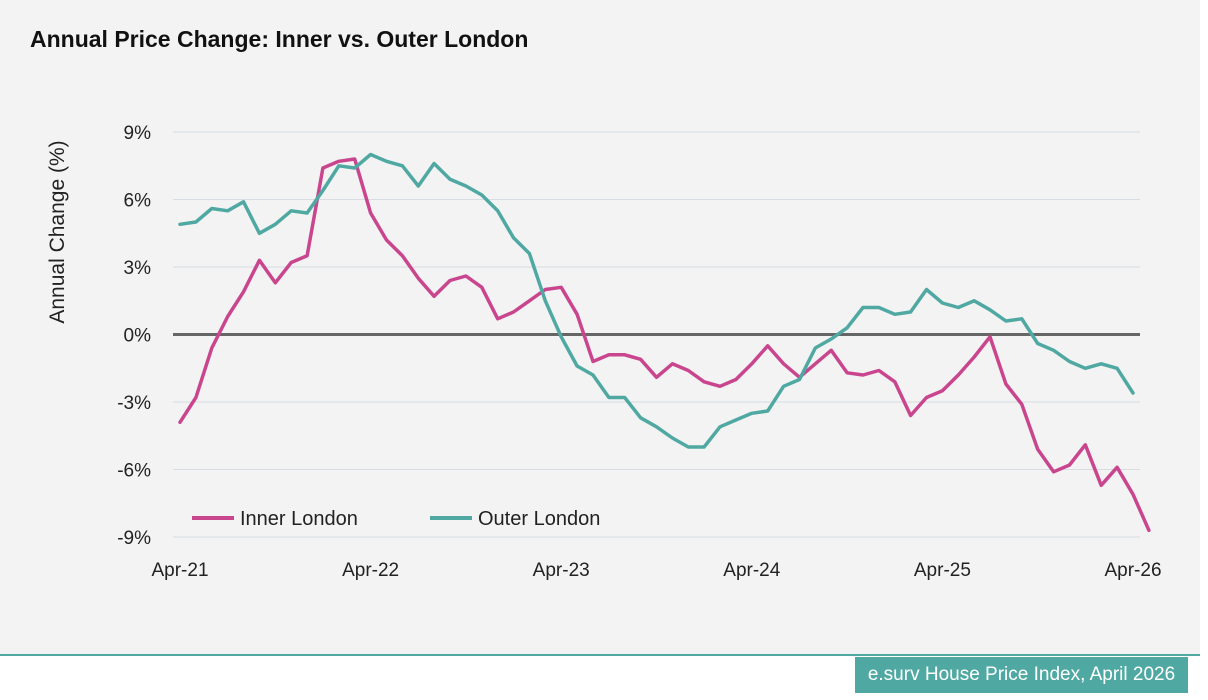 The image size is (1208, 700). I want to click on source-text: e.surv House Price Index, April 2026, so click(1021, 674).